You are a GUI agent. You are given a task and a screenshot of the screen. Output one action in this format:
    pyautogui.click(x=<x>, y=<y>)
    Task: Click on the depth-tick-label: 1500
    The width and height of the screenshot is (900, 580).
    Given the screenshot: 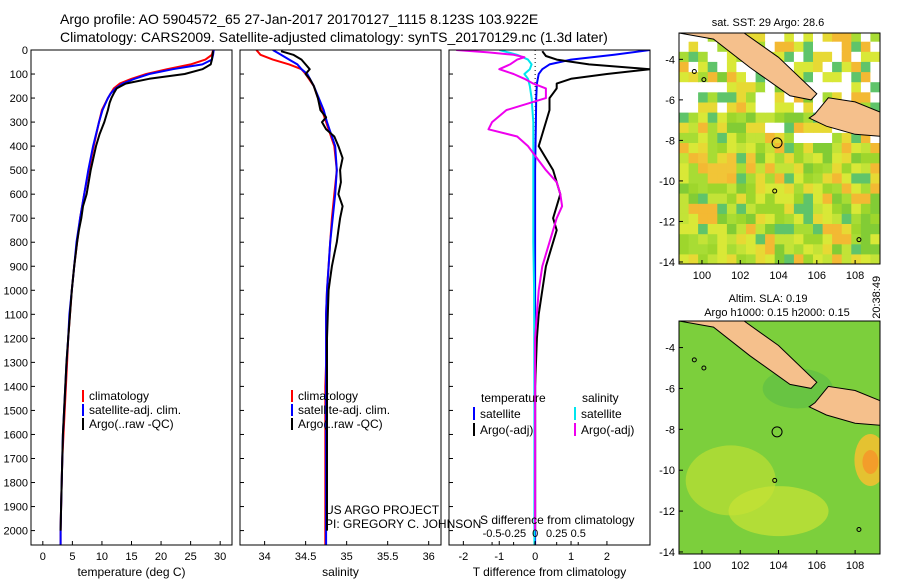 What is the action you would take?
    pyautogui.click(x=16, y=411)
    